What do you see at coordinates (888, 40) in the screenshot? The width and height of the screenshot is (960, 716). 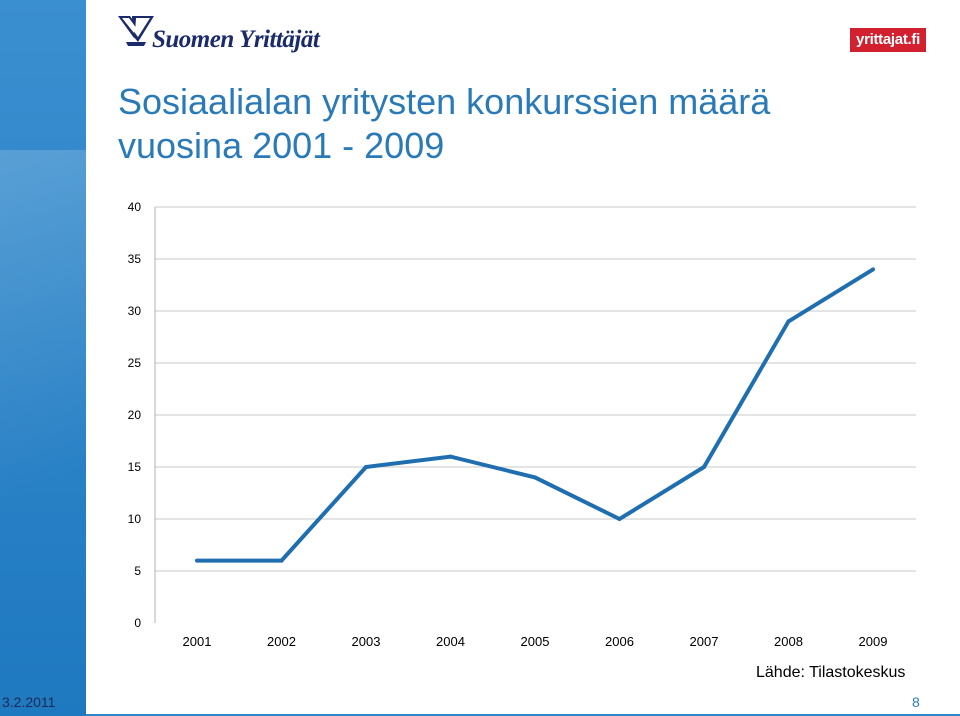 I see `yrittajat-fi-badge: yrittajat.fi` at bounding box center [888, 40].